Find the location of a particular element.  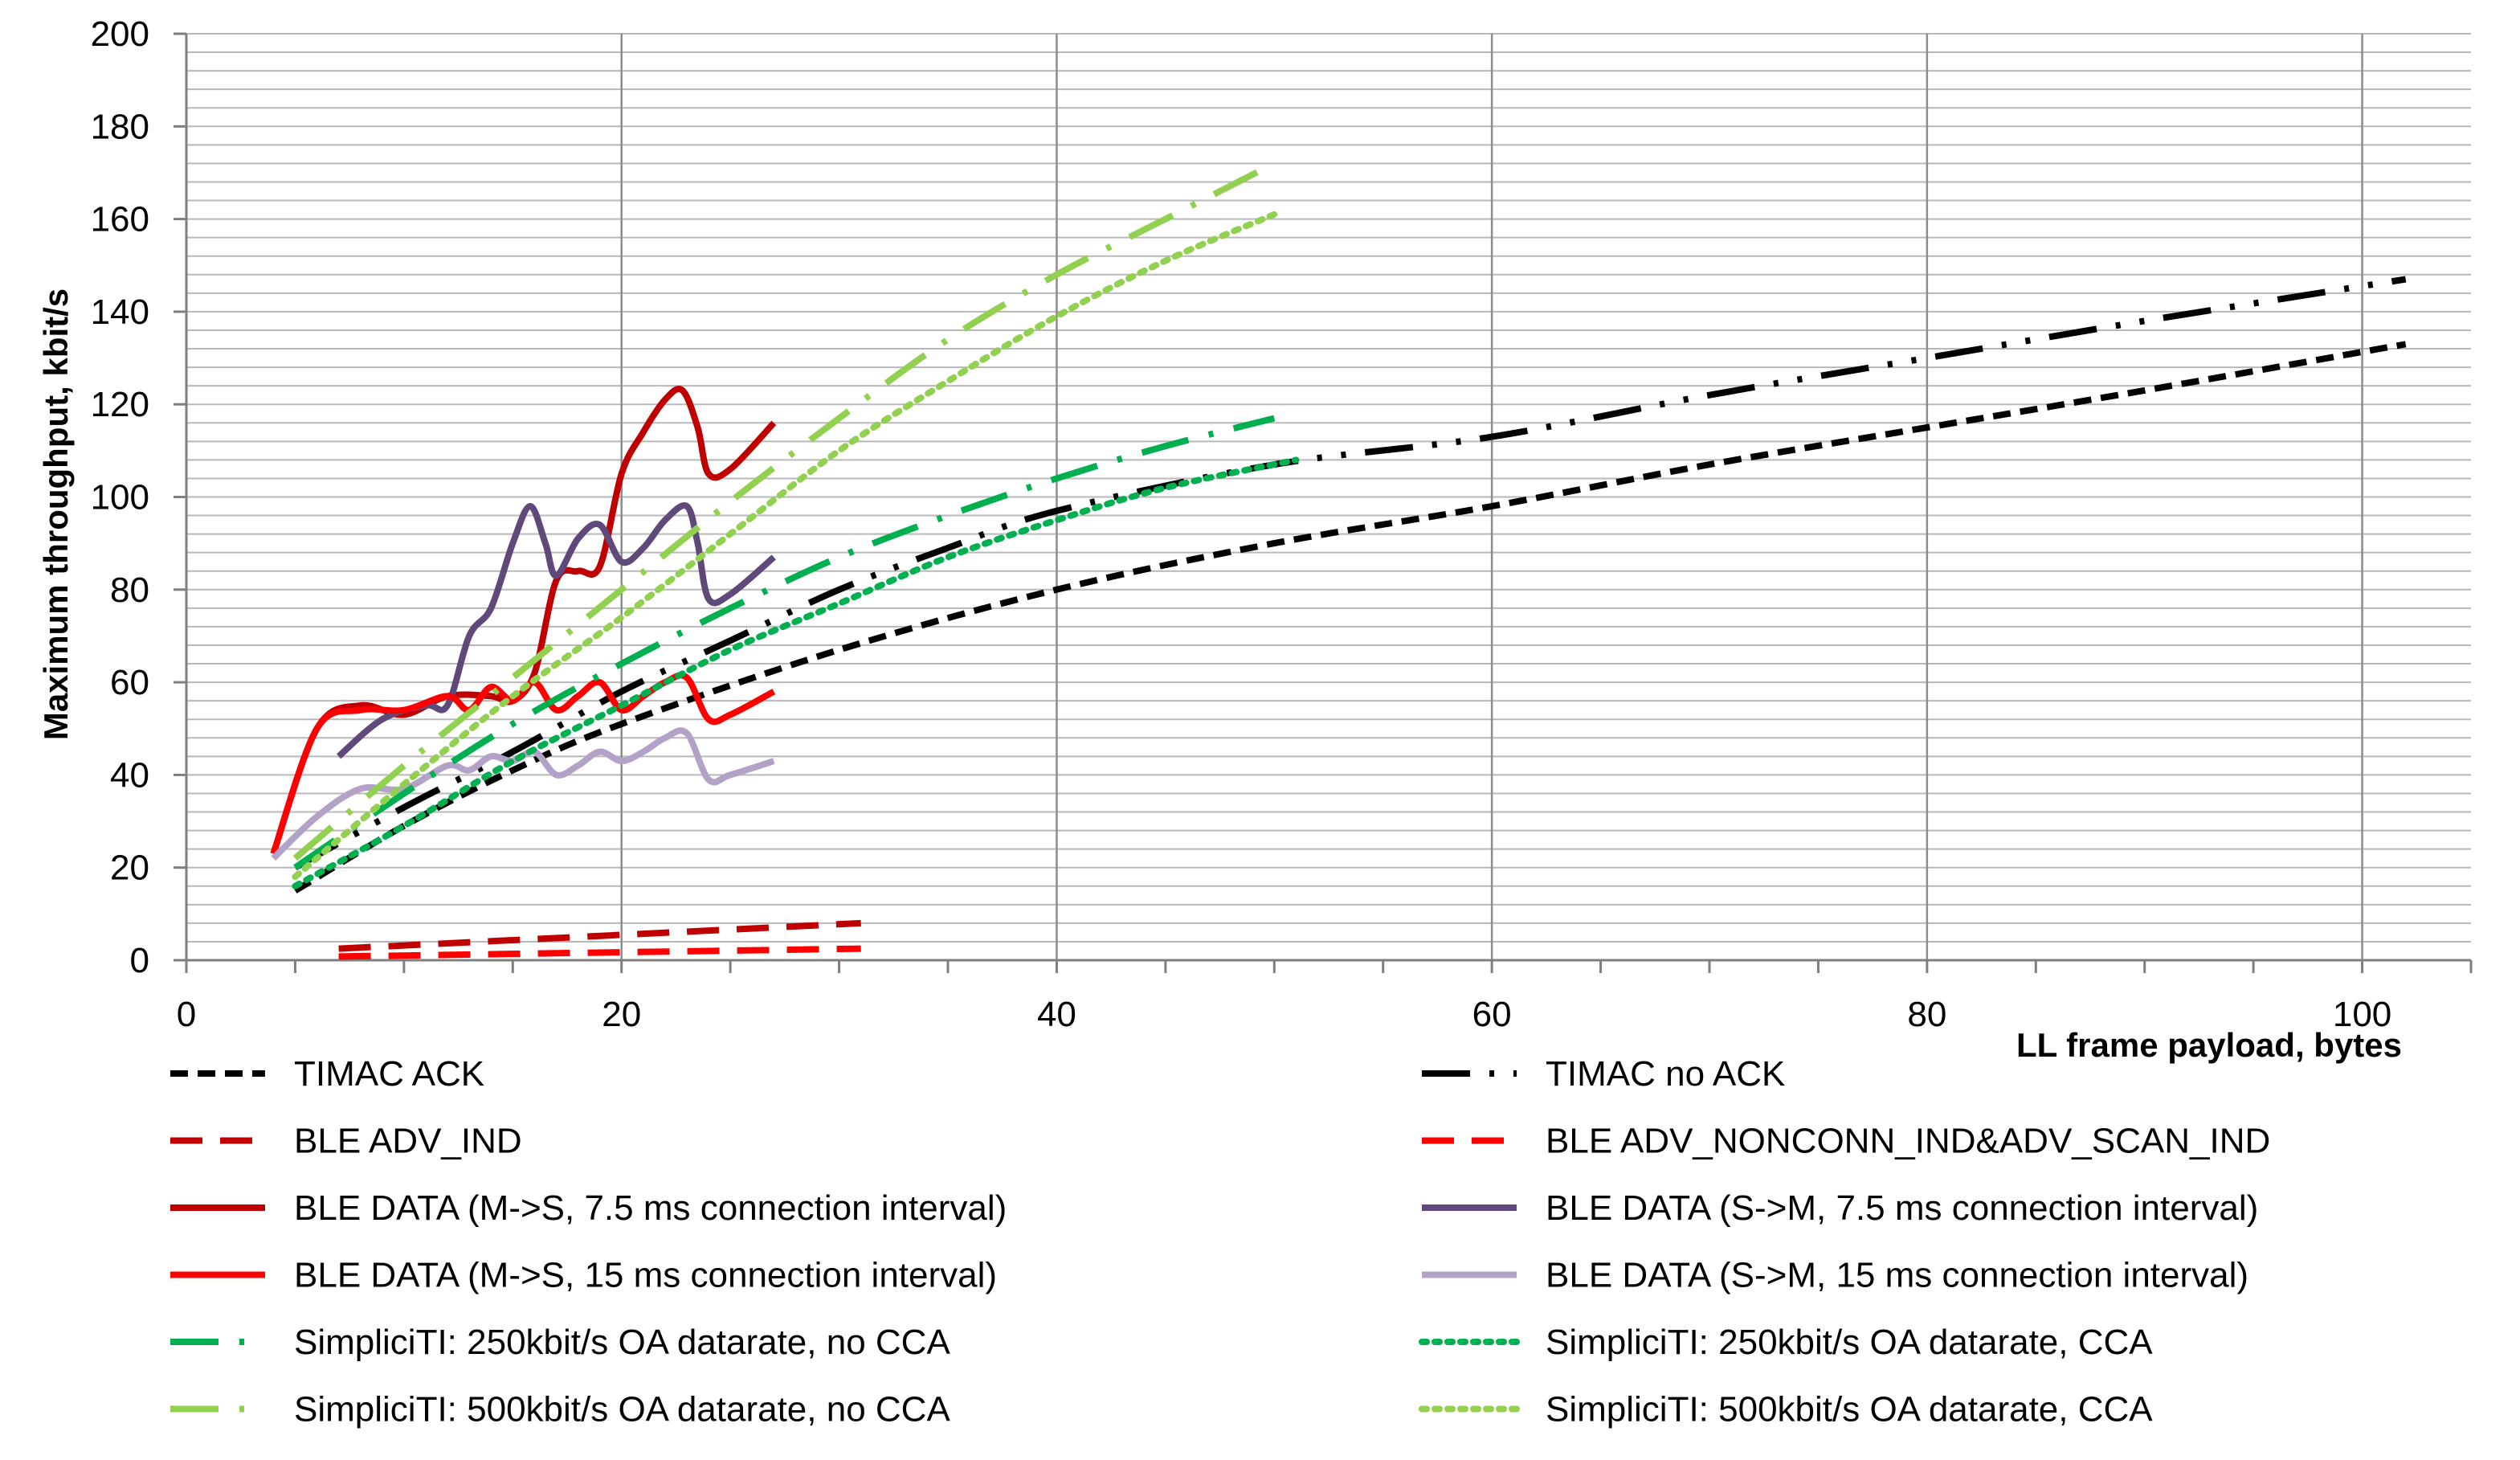

x-tick-label: 100 is located at coordinates (2362, 1014).